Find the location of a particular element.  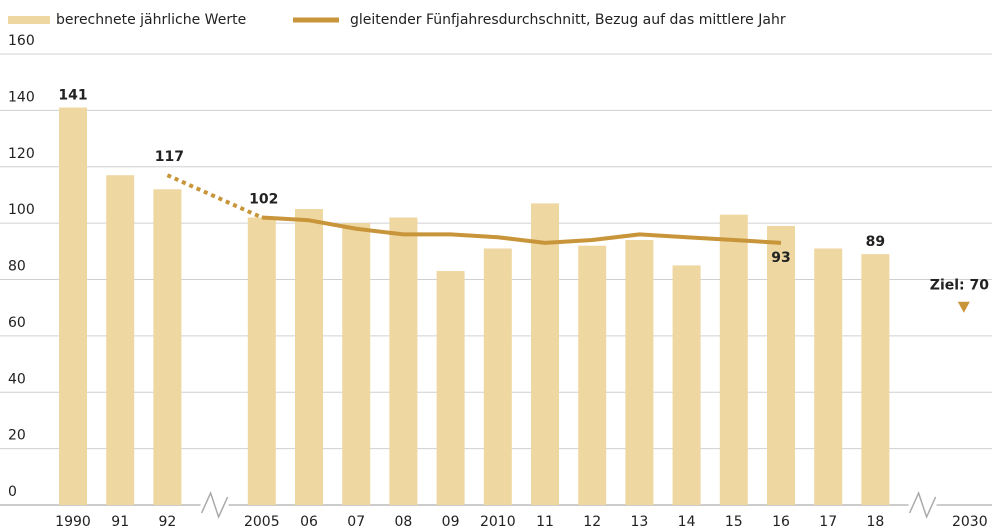

data-label: 117 is located at coordinates (169, 157).